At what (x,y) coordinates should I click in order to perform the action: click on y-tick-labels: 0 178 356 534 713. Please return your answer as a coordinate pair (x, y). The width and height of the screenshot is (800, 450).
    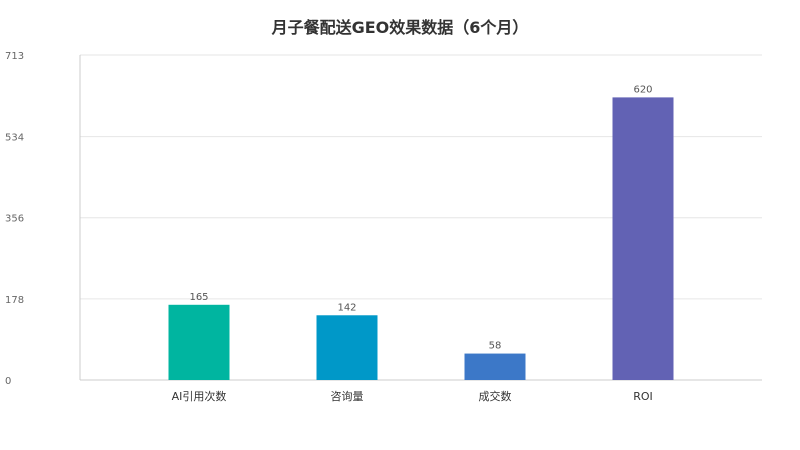
    Looking at the image, I should click on (14, 219).